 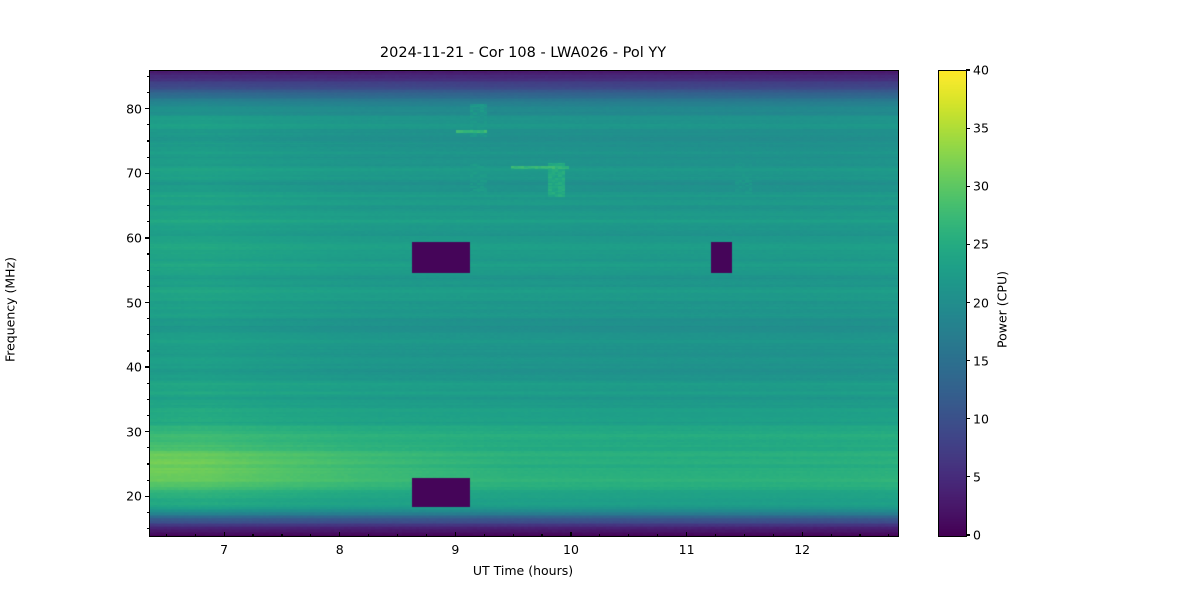 What do you see at coordinates (981, 302) in the screenshot?
I see `colorbar-tick-label: 20` at bounding box center [981, 302].